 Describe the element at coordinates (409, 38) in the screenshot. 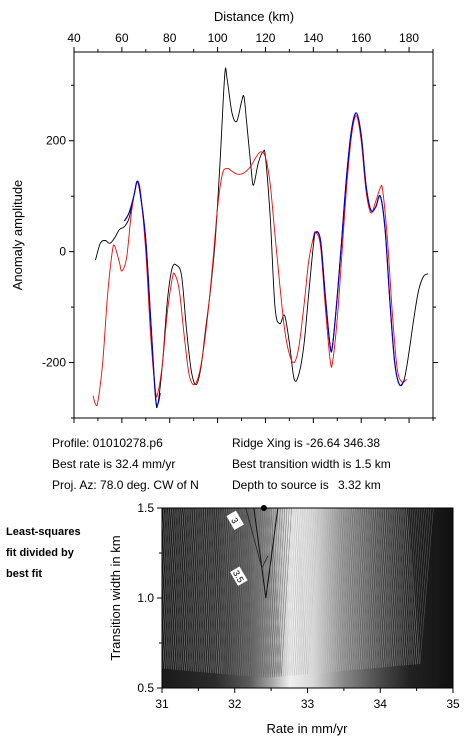

I see `x-tick-label: 180` at that location.